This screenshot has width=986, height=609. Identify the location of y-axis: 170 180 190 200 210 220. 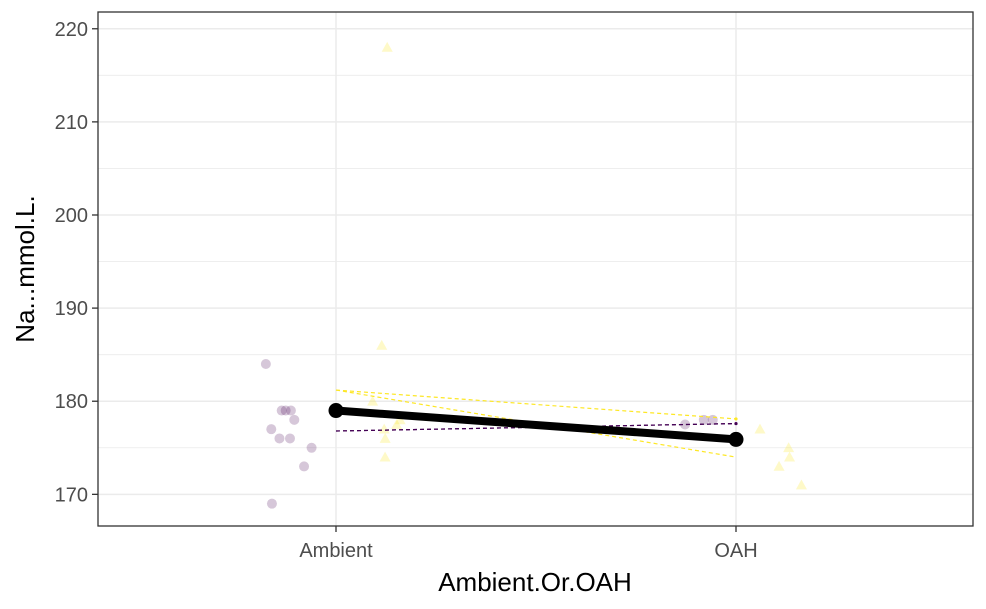
(76, 262).